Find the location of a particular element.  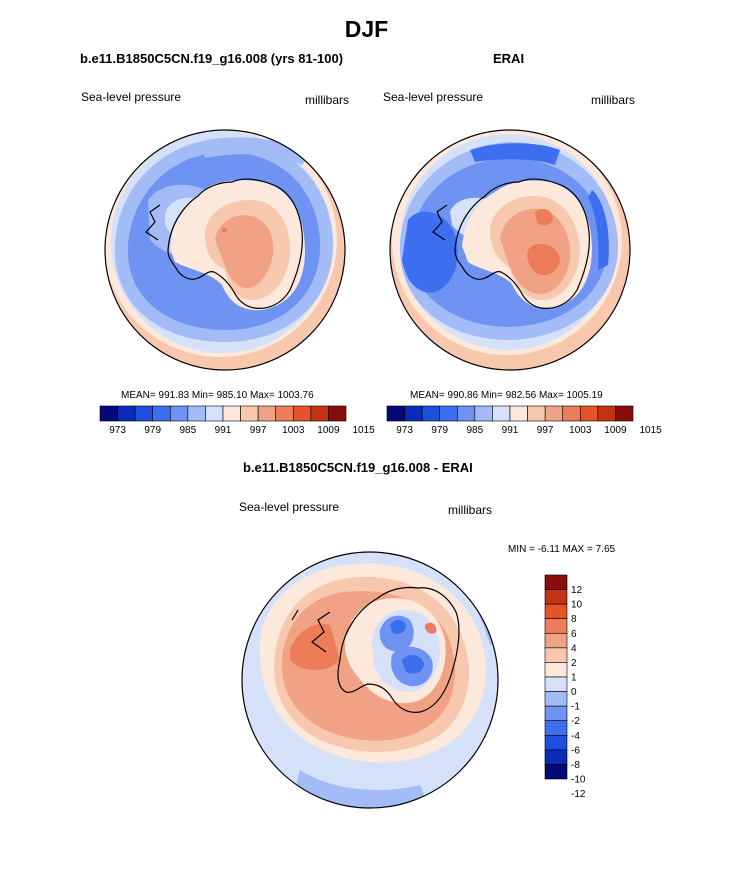

cb3-tick-label: 10 is located at coordinates (577, 605).